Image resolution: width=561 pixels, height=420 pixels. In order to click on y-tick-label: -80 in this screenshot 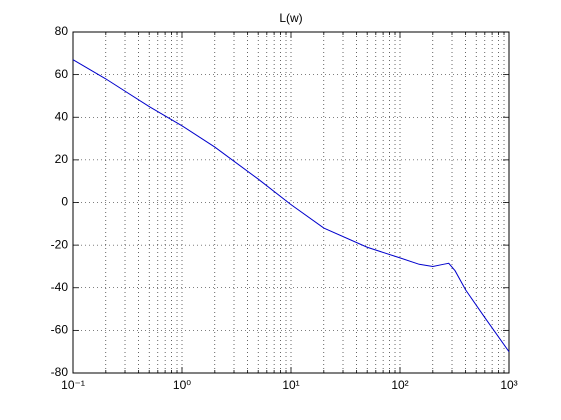, I will do `click(60, 372)`.